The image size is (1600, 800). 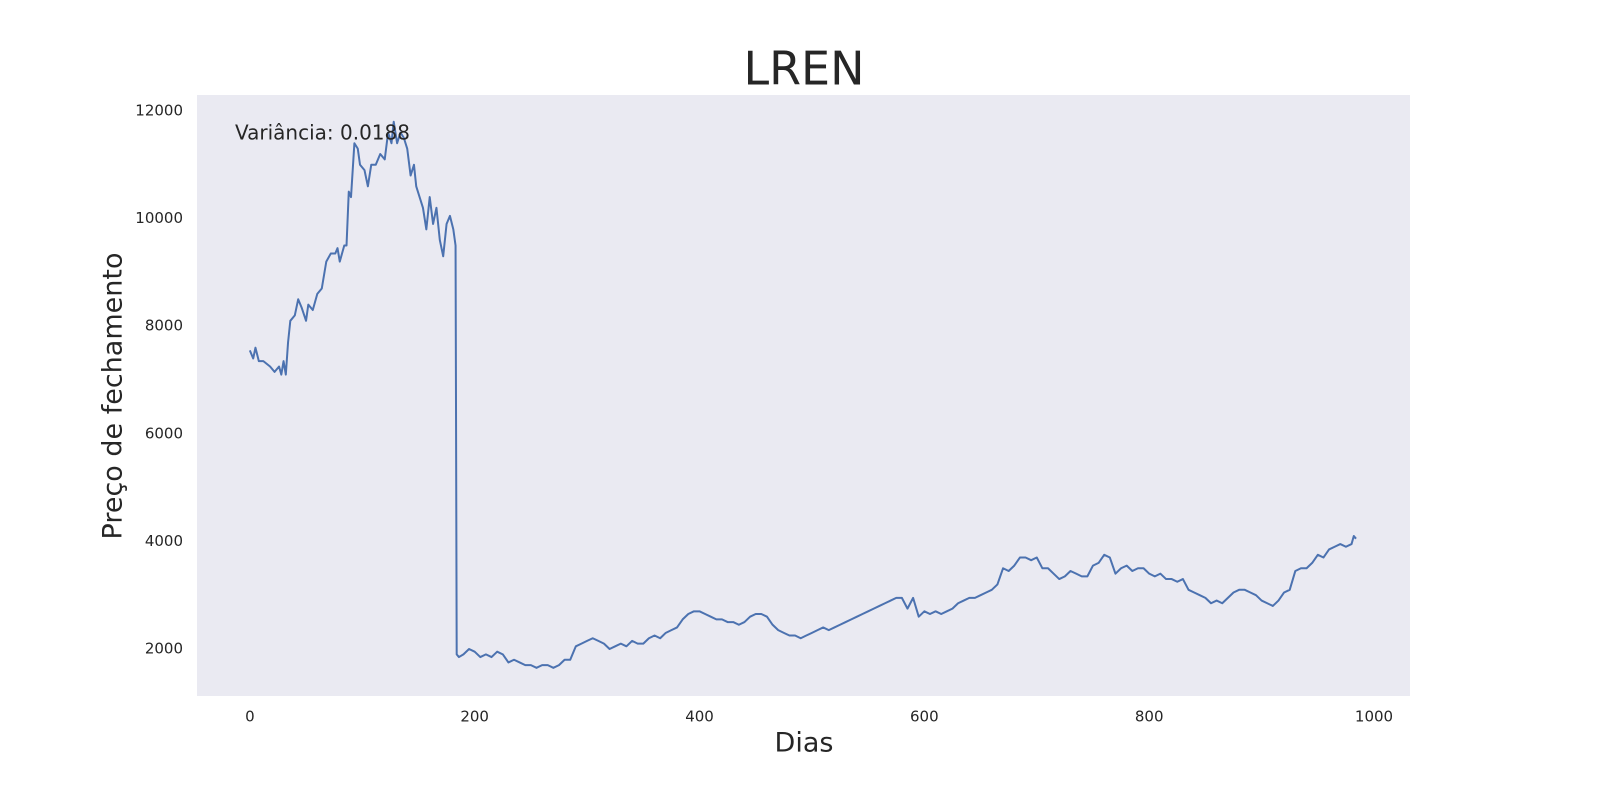 I want to click on x-axis-label: Dias, so click(x=804, y=743).